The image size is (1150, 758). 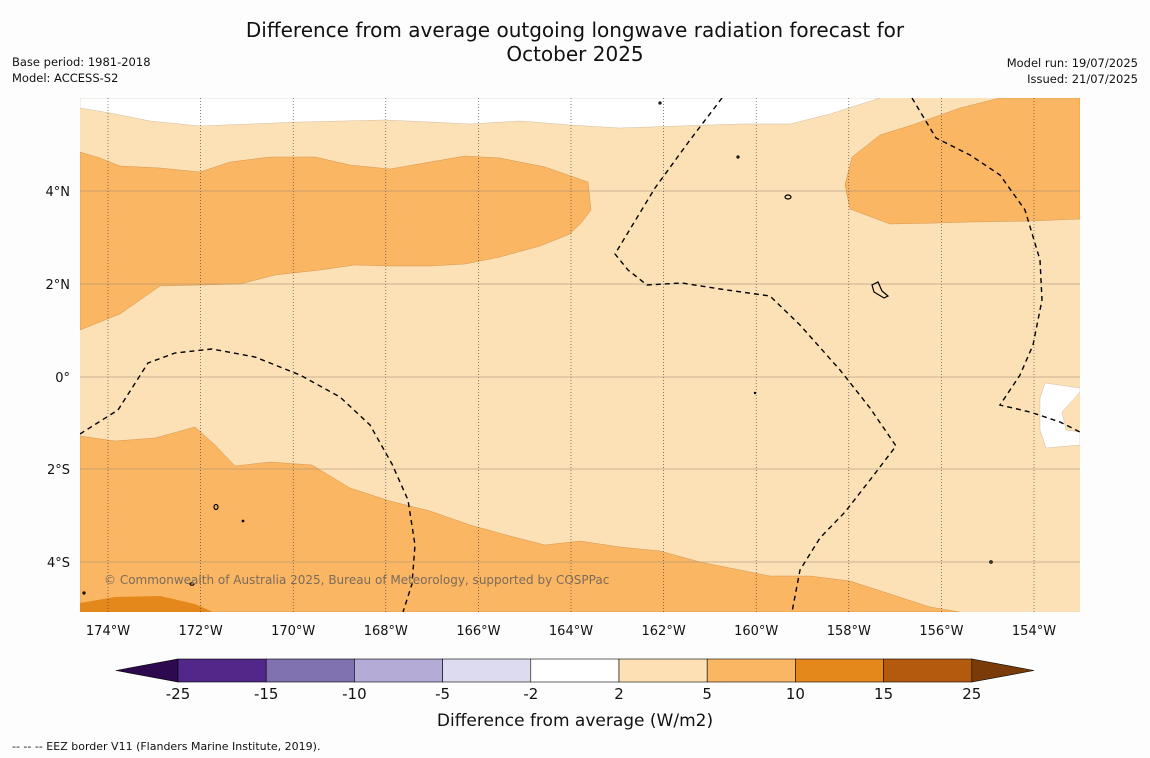 I want to click on lat-tick-label: 4°S, so click(x=58, y=563).